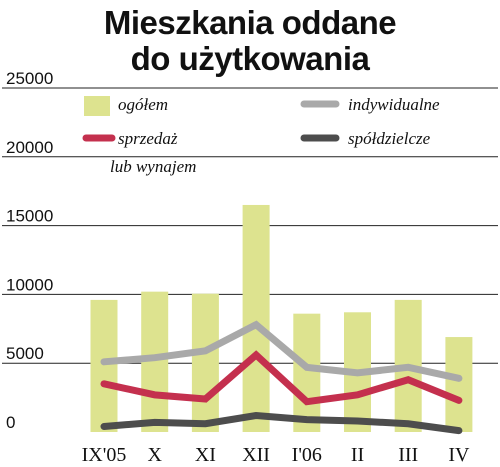 This screenshot has height=467, width=500. What do you see at coordinates (389, 138) in the screenshot?
I see `legend-label-spoldzielcze: spółdzielcze` at bounding box center [389, 138].